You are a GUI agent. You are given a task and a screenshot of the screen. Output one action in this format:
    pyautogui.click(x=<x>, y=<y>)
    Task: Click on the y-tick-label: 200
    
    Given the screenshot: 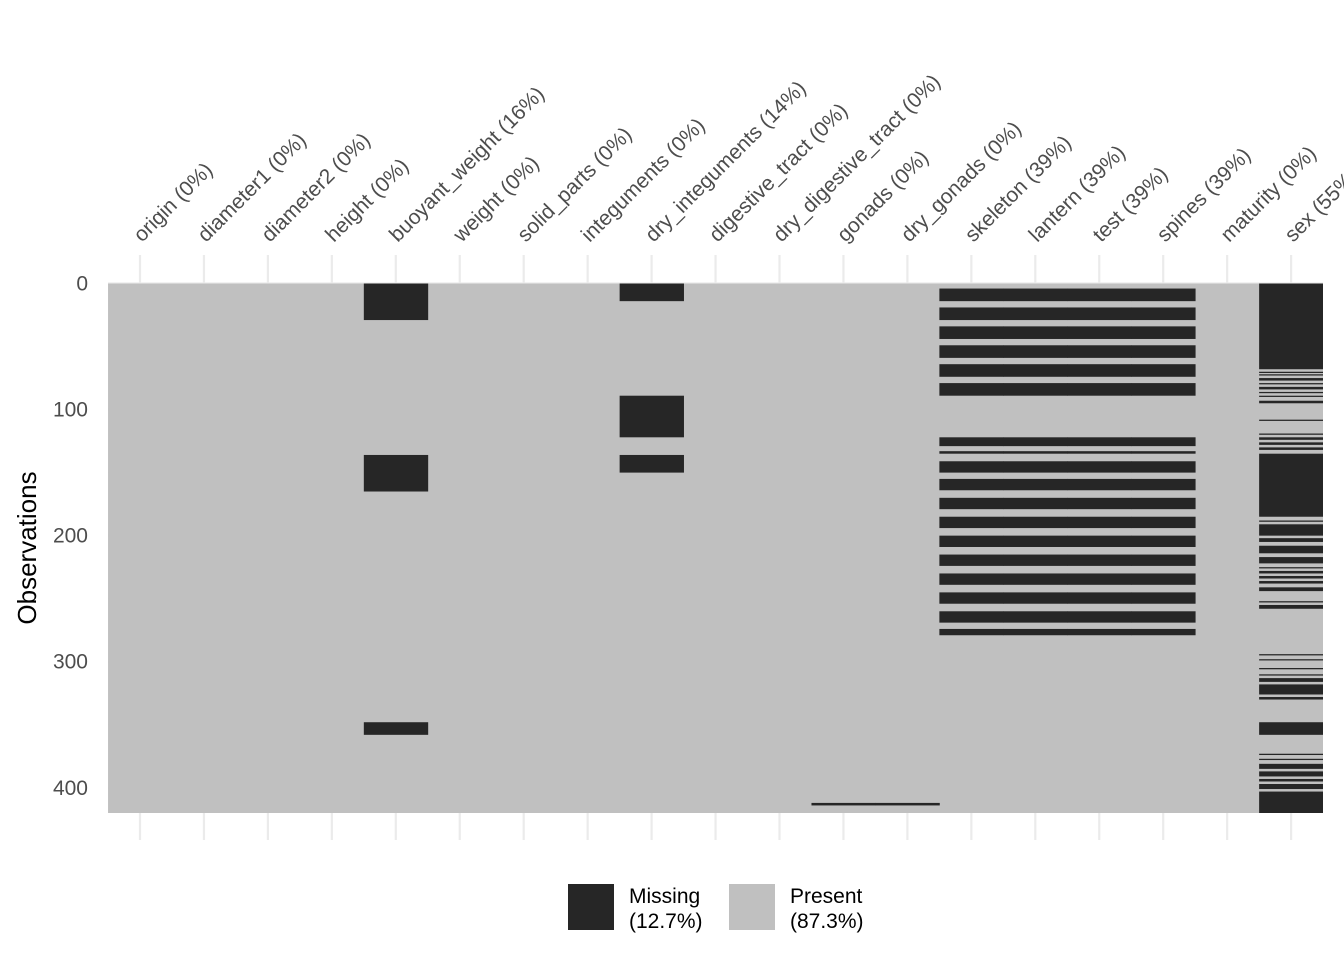 What is the action you would take?
    pyautogui.click(x=70, y=536)
    